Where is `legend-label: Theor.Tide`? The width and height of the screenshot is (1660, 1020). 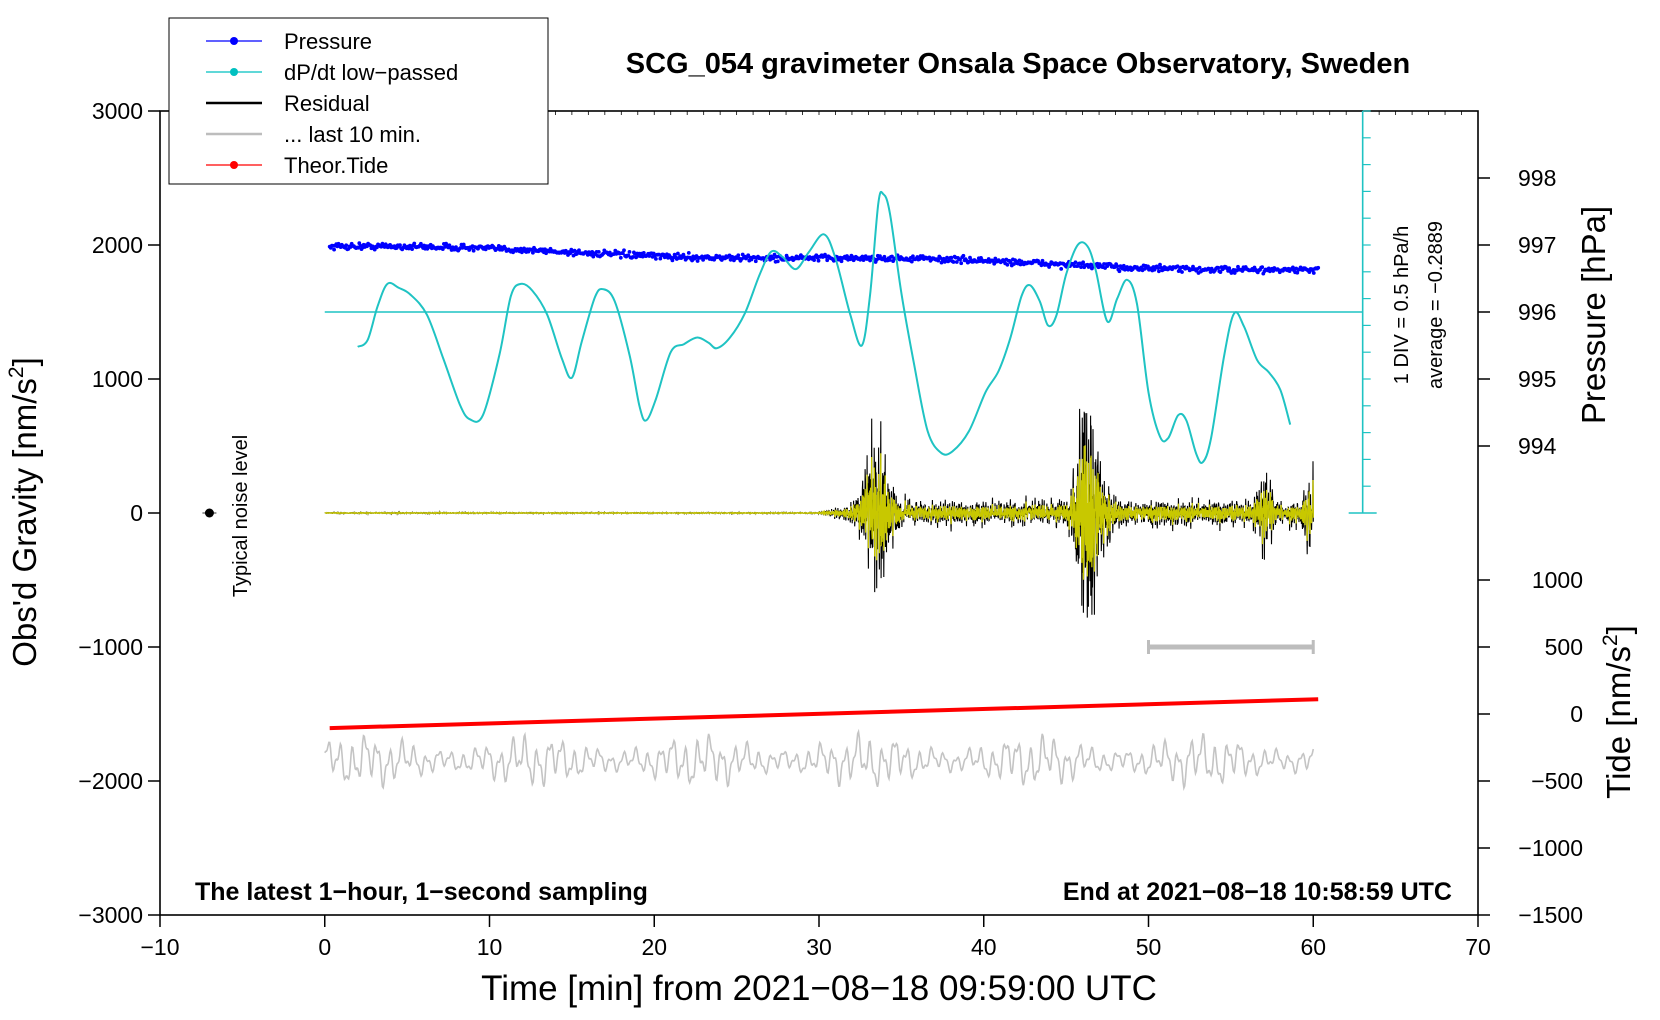 legend-label: Theor.Tide is located at coordinates (336, 165).